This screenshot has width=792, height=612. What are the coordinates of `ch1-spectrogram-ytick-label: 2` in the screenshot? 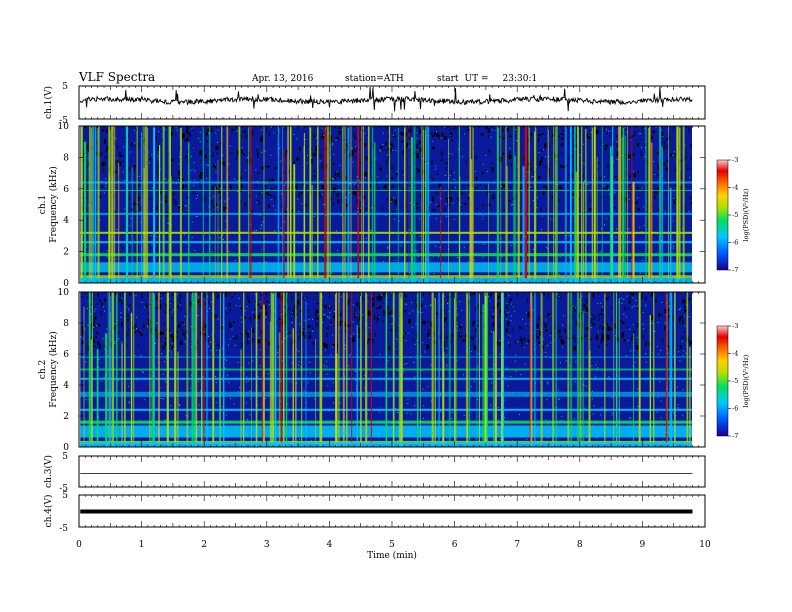 It's located at (66, 253).